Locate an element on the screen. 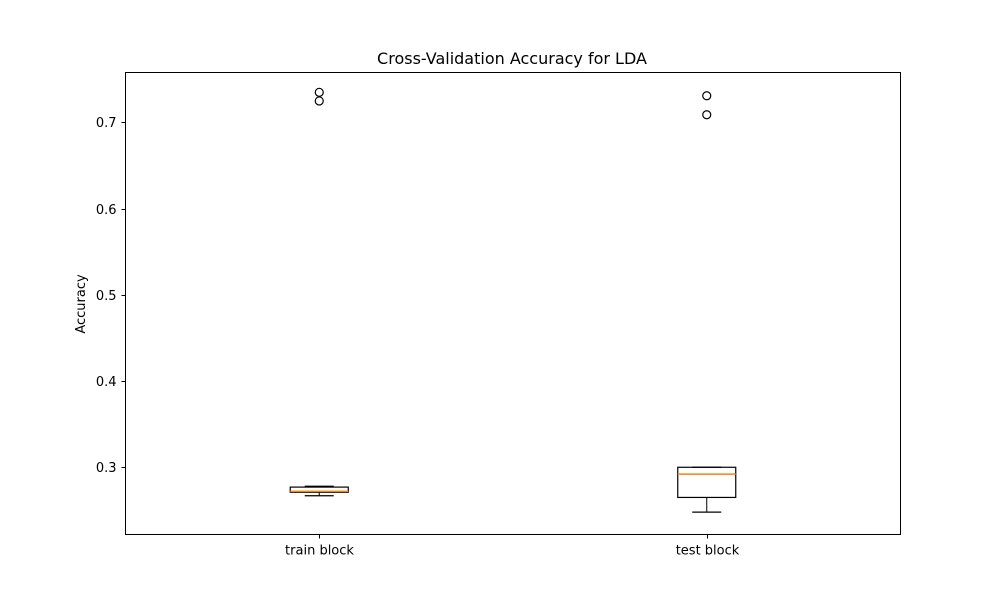  y-tick-label: 0.7 is located at coordinates (106, 123).